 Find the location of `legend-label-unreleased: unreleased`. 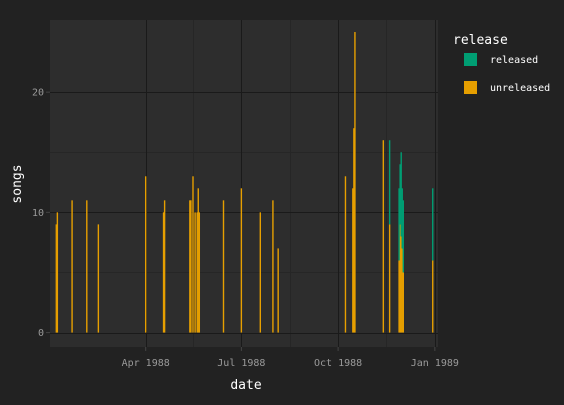

legend-label-unreleased: unreleased is located at coordinates (520, 88).